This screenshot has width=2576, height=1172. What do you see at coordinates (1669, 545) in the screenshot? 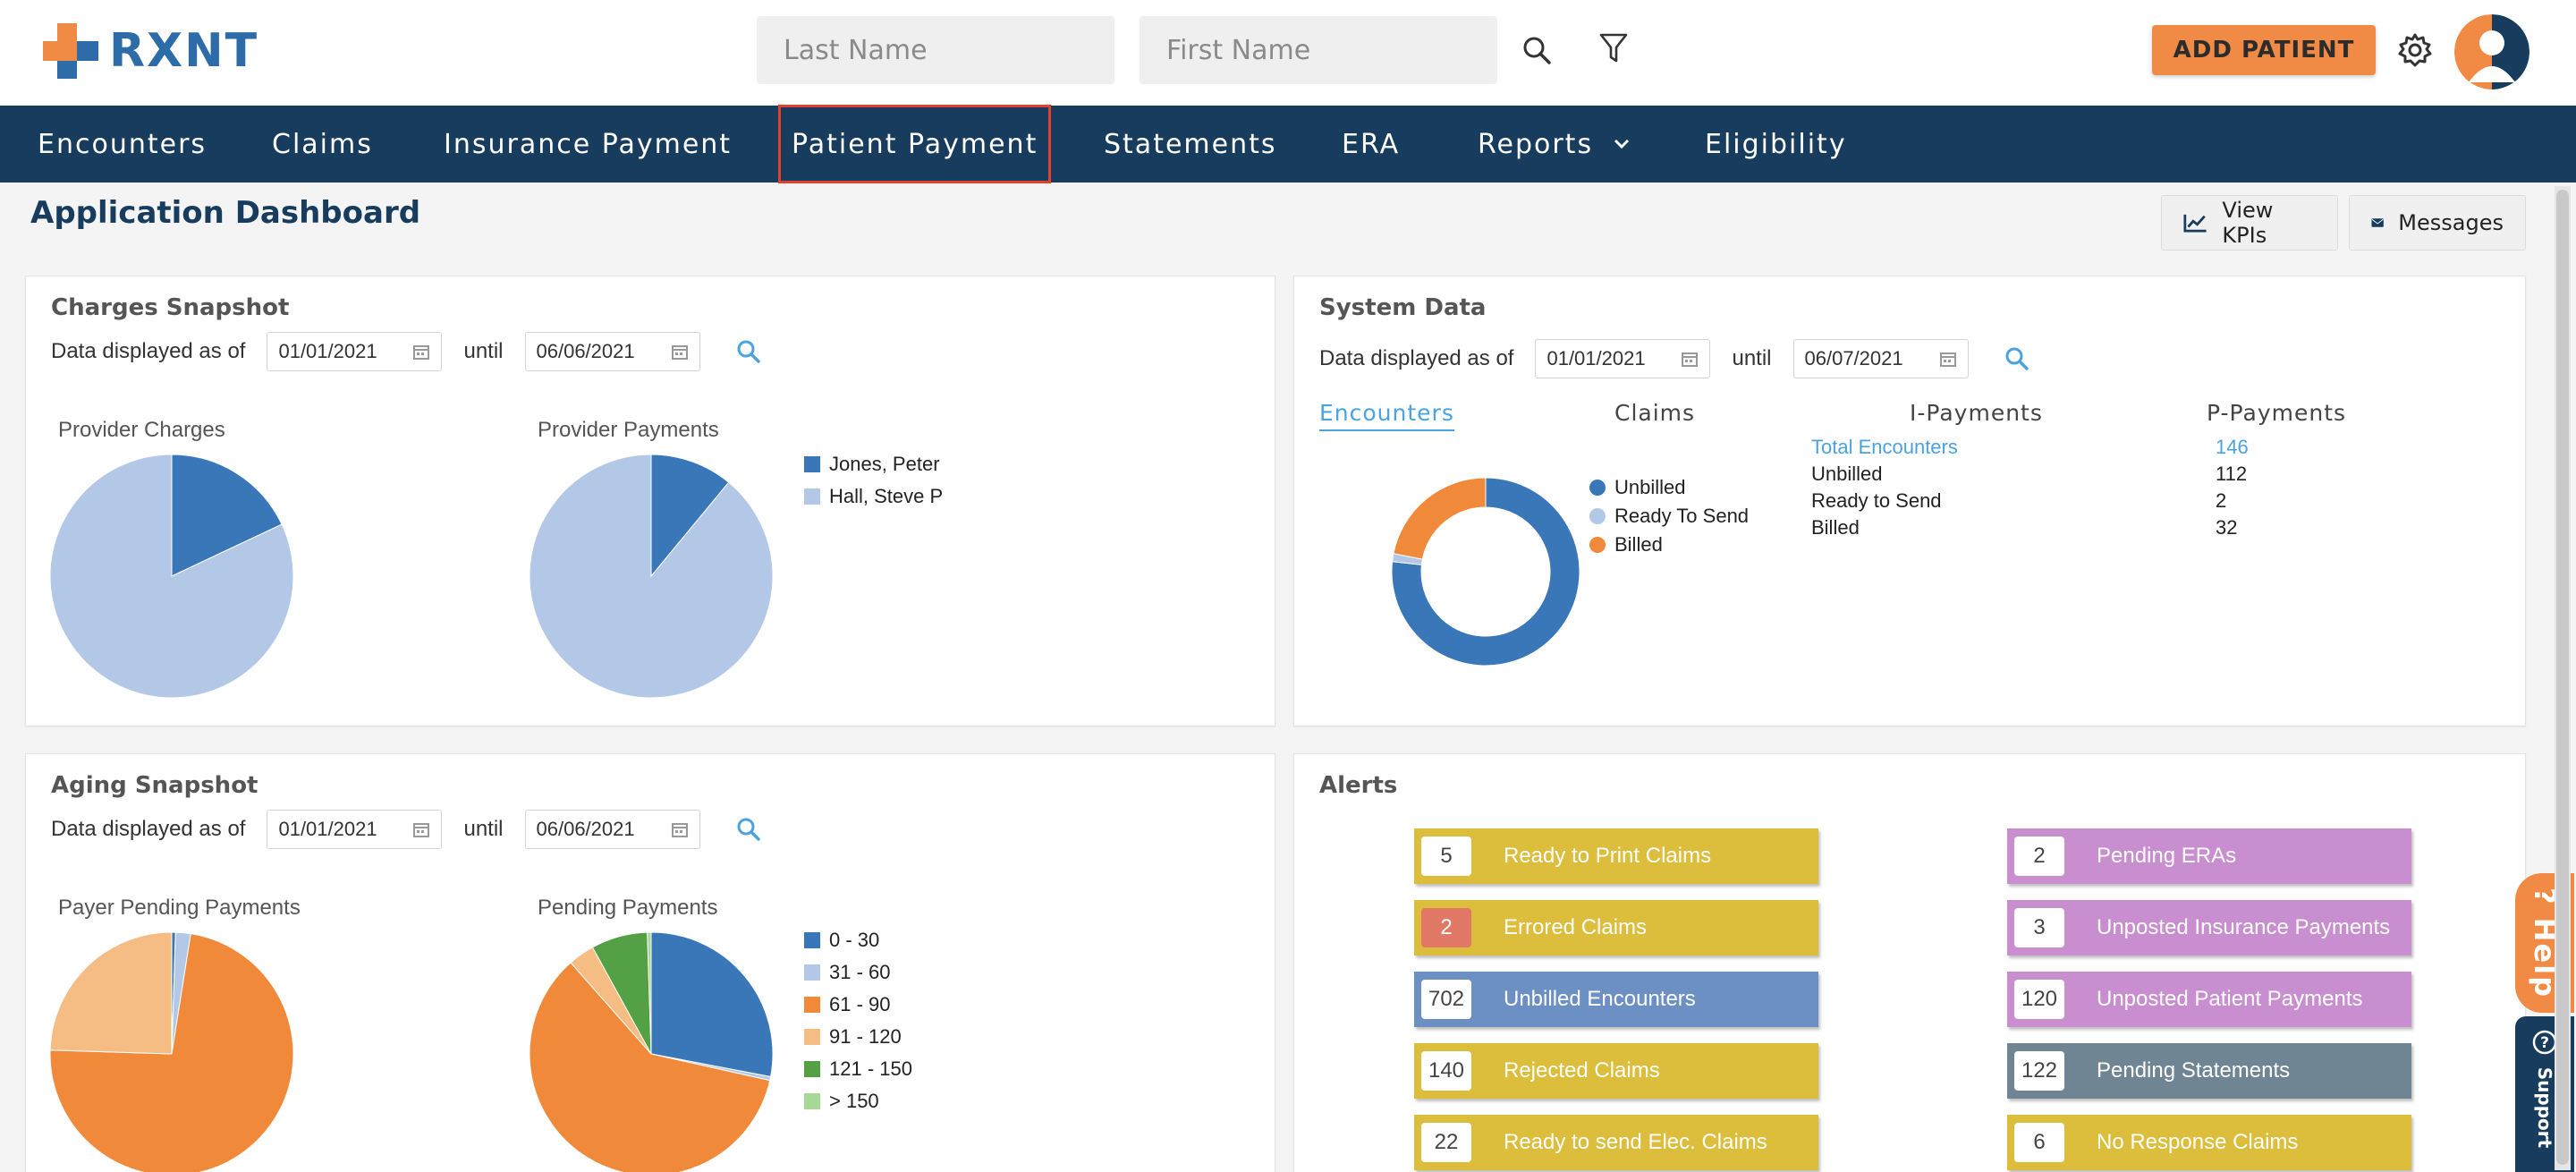
I see `legend-item: Billed` at bounding box center [1669, 545].